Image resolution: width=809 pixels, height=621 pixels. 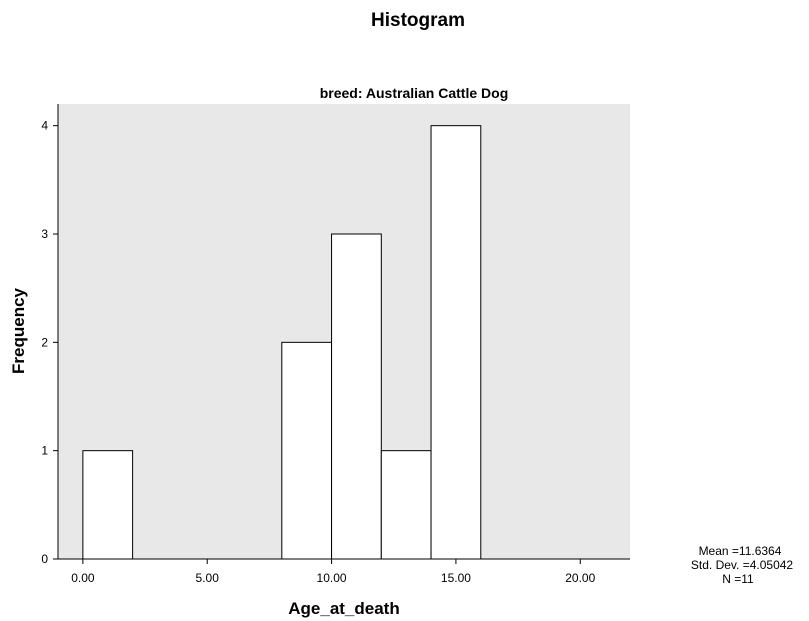 I want to click on y-tick-label: 4, so click(x=44, y=126).